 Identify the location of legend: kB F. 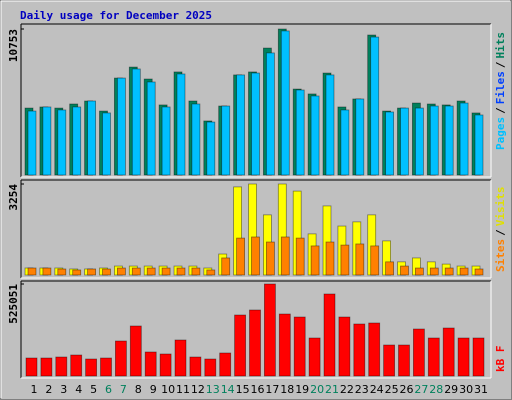
(500, 359).